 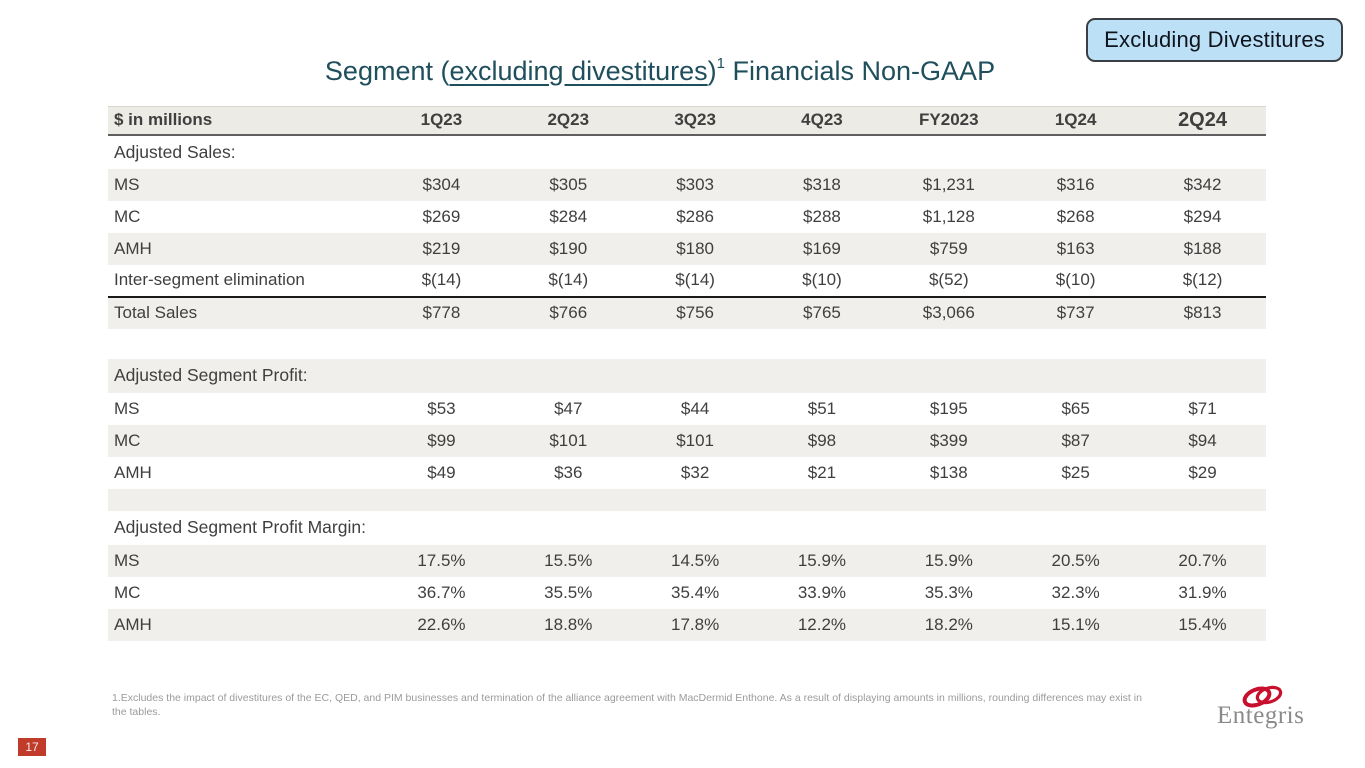 I want to click on column-header: 4Q23, so click(x=822, y=121).